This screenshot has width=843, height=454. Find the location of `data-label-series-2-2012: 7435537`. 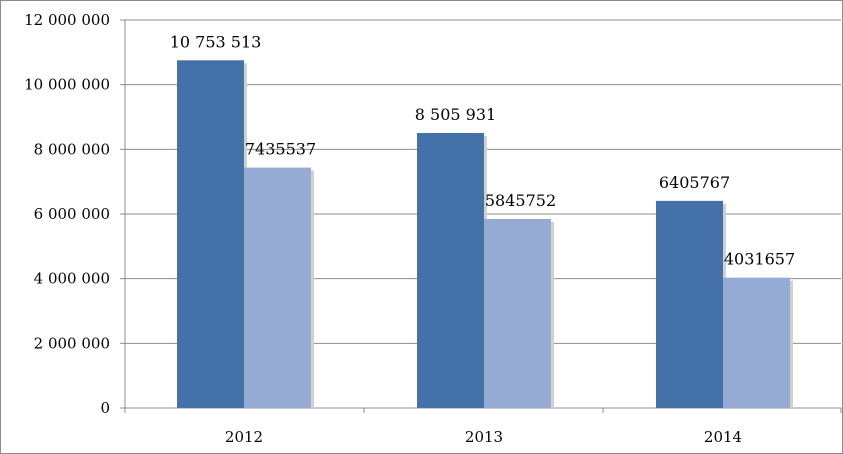

data-label-series-2-2012: 7435537 is located at coordinates (280, 149).